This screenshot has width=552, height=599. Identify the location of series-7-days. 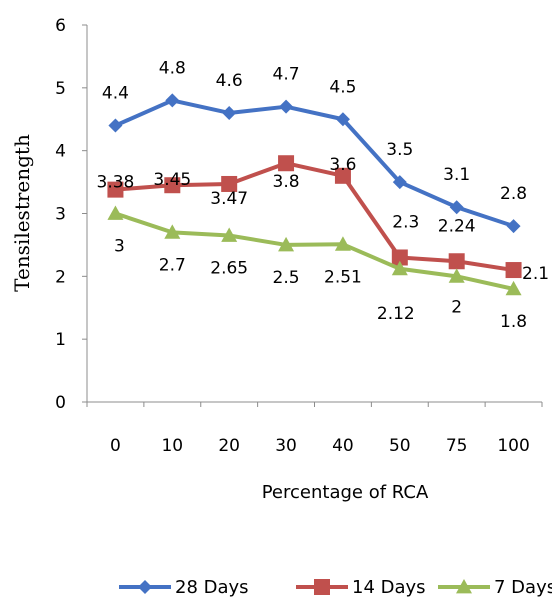
(314, 250).